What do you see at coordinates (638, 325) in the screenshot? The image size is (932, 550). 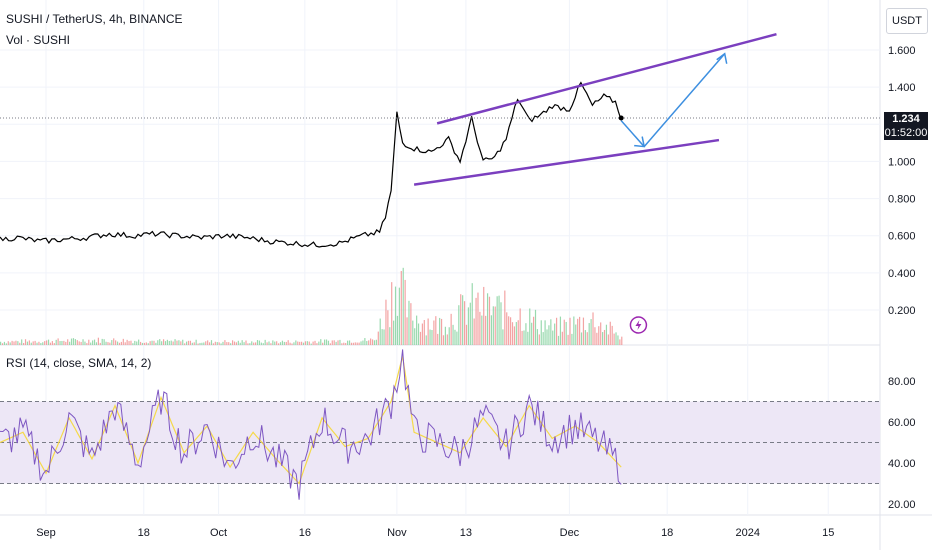 I see `lightning-bolt-glyph` at bounding box center [638, 325].